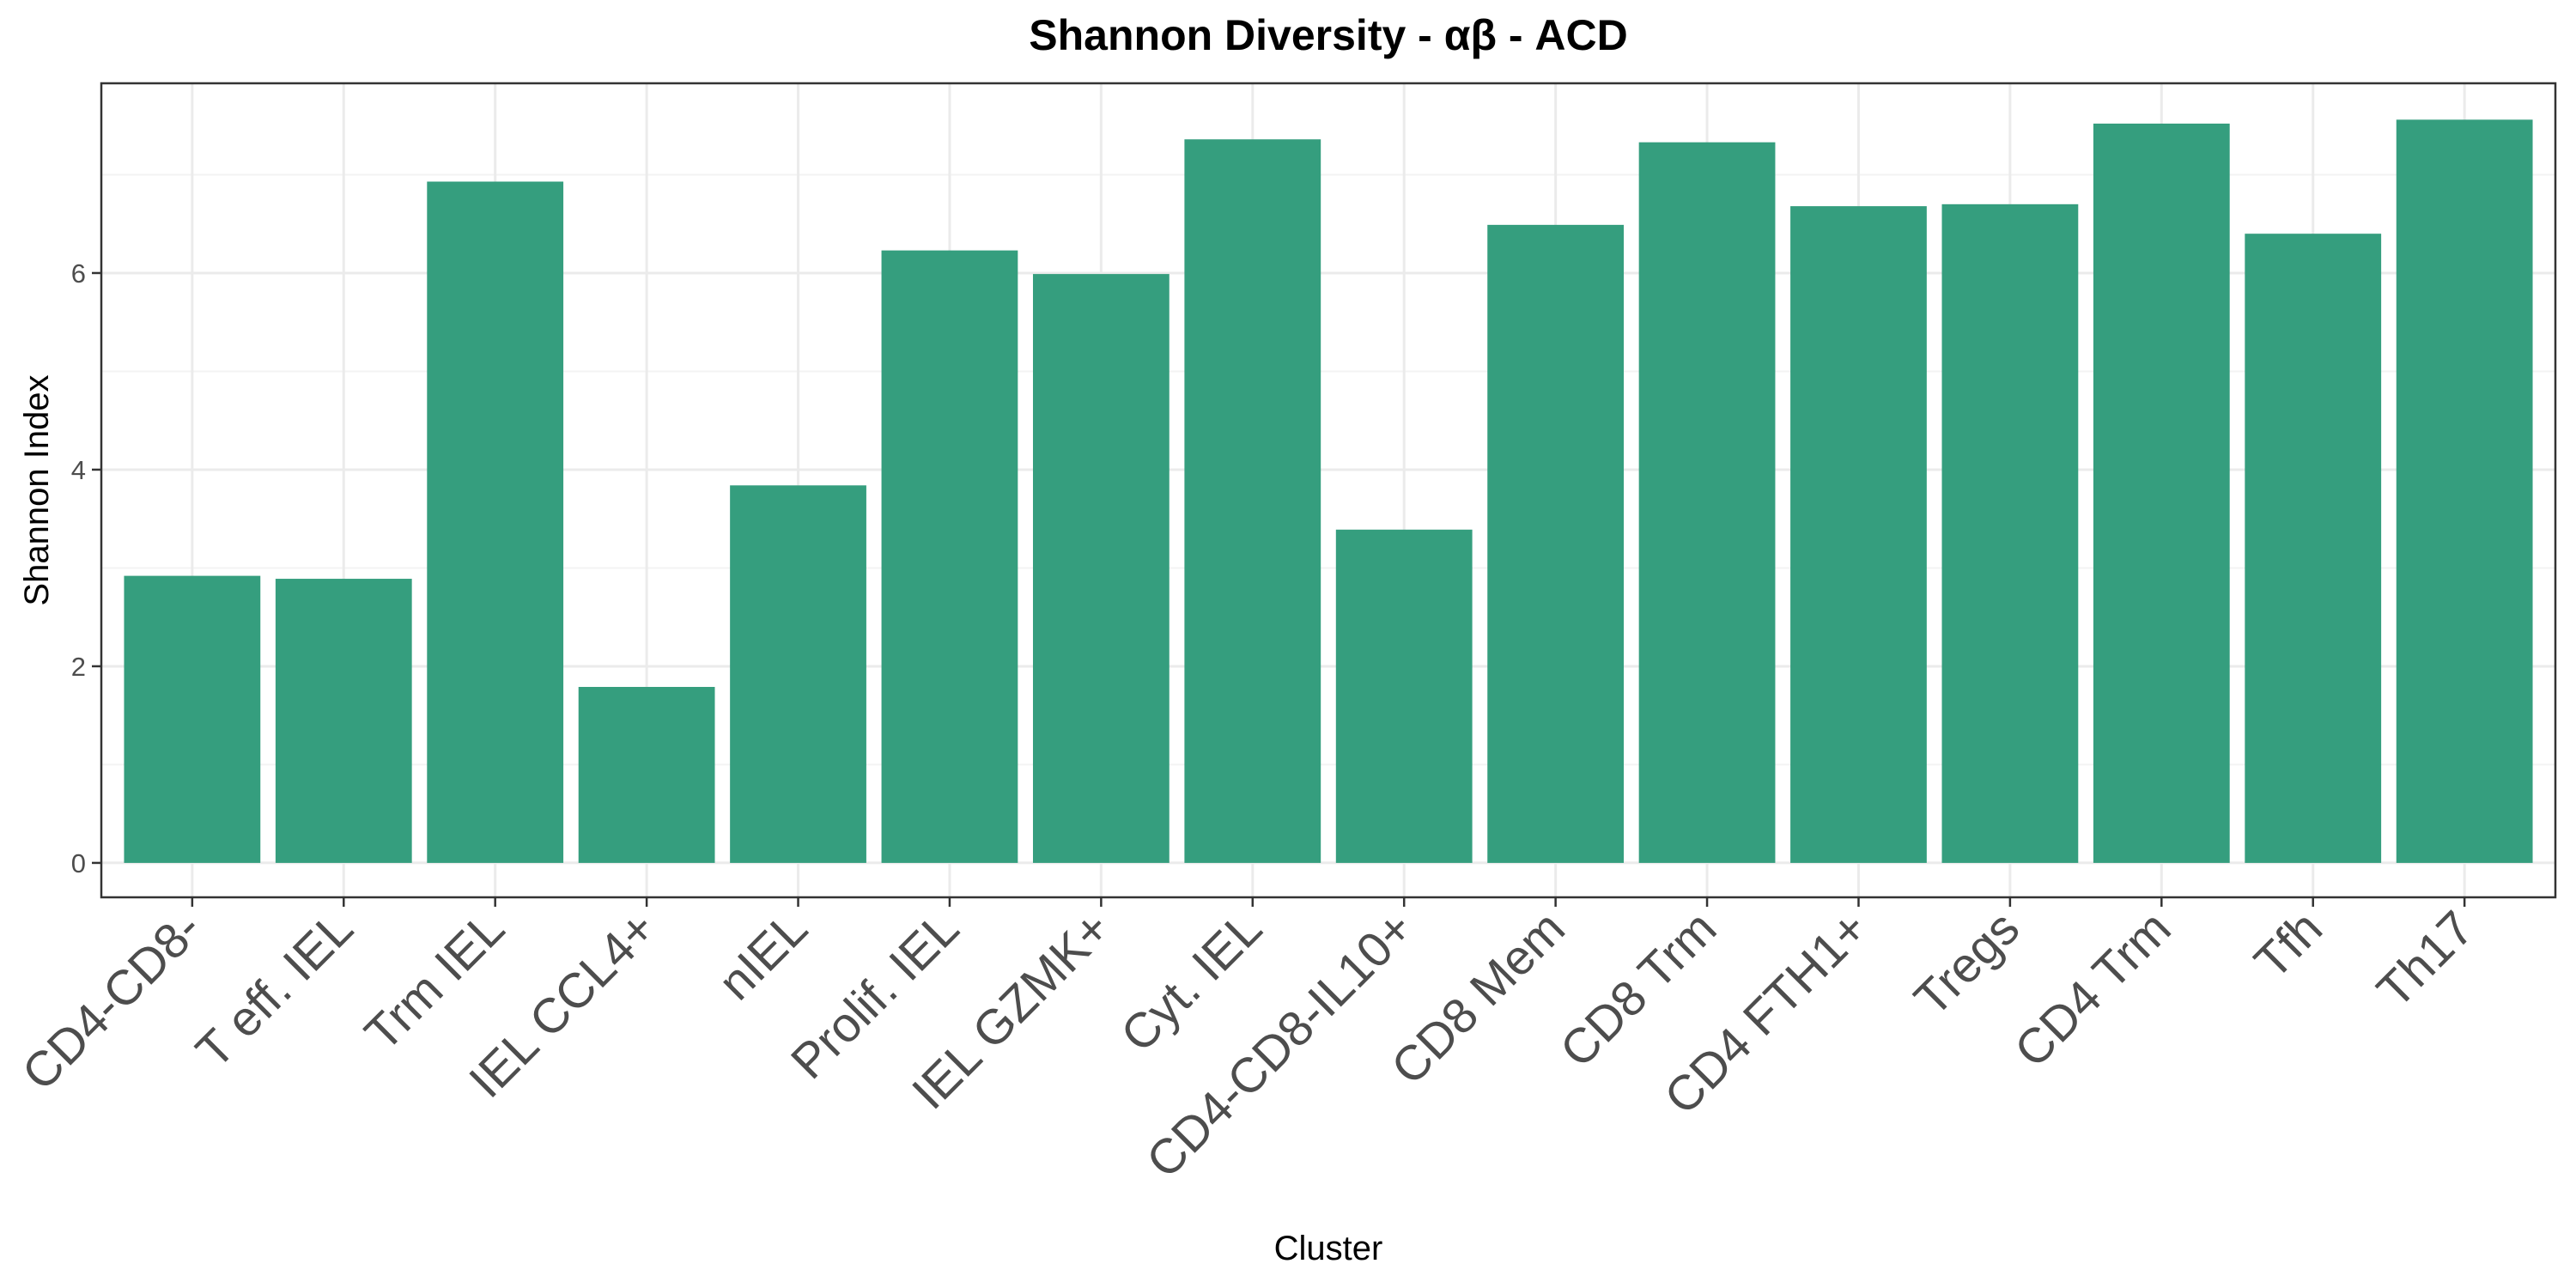  I want to click on y-tick-label: 0, so click(78, 863).